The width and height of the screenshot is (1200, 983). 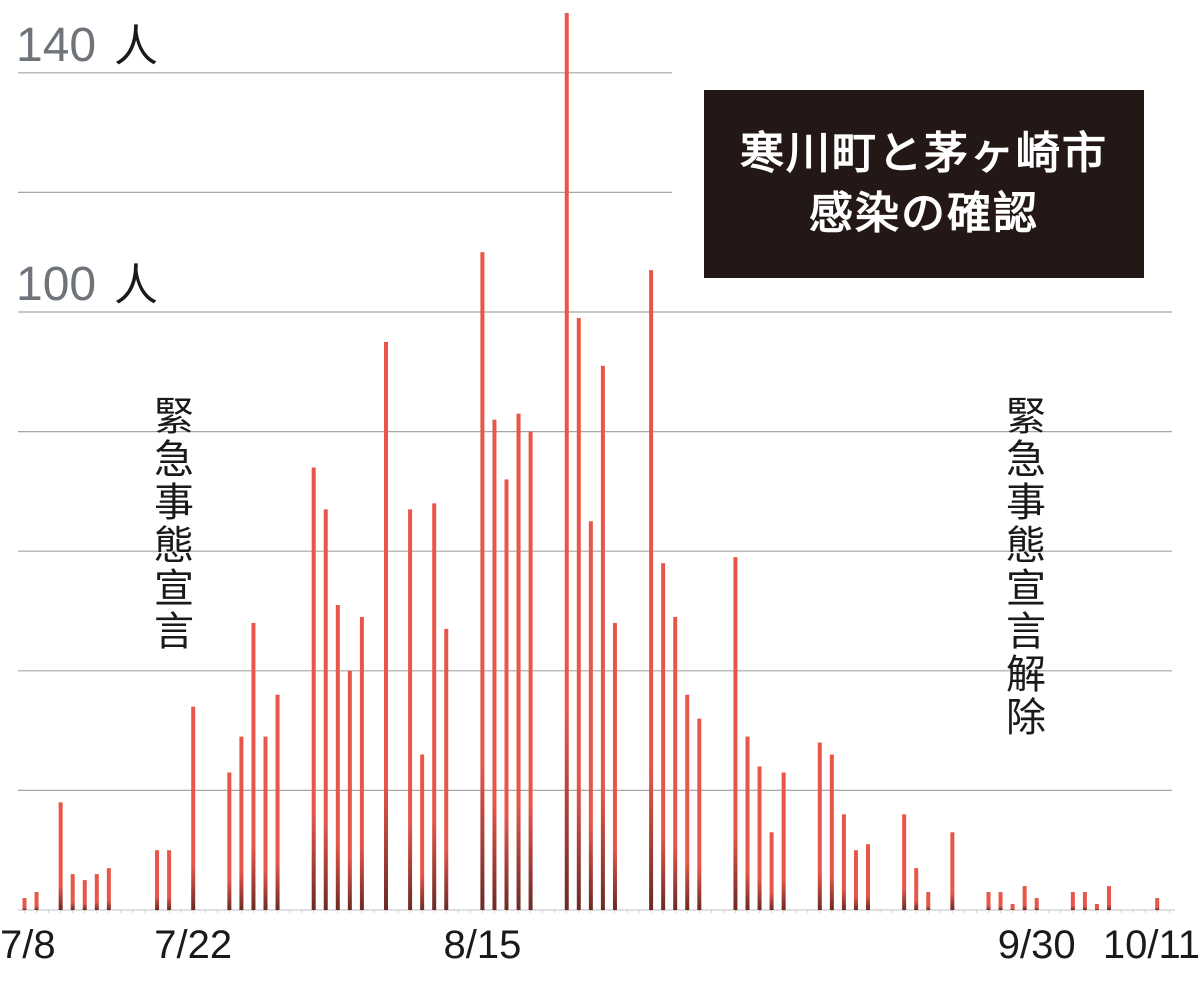 I want to click on x-label: 9/30, so click(x=1037, y=945).